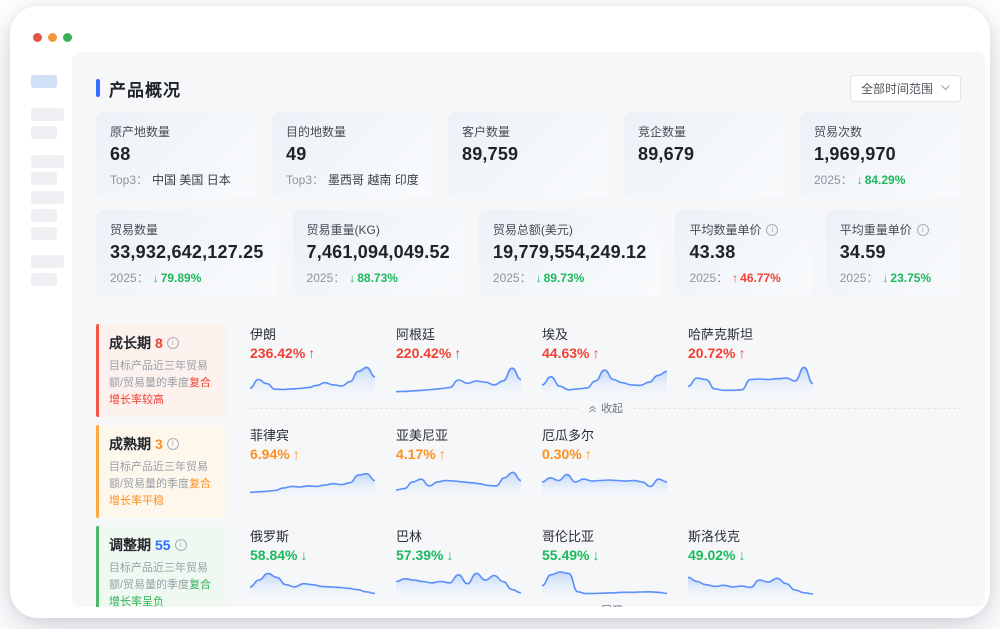 The image size is (1000, 629). I want to click on country-name: 亚美尼亚, so click(422, 436).